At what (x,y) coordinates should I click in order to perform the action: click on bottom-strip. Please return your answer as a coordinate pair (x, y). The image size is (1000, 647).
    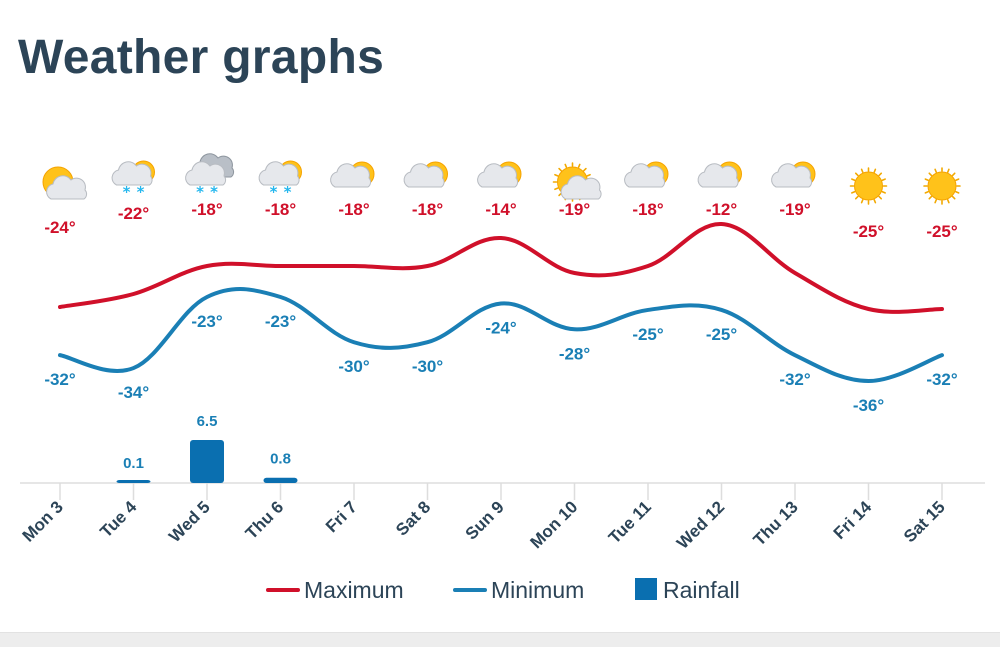
    Looking at the image, I should click on (500, 639).